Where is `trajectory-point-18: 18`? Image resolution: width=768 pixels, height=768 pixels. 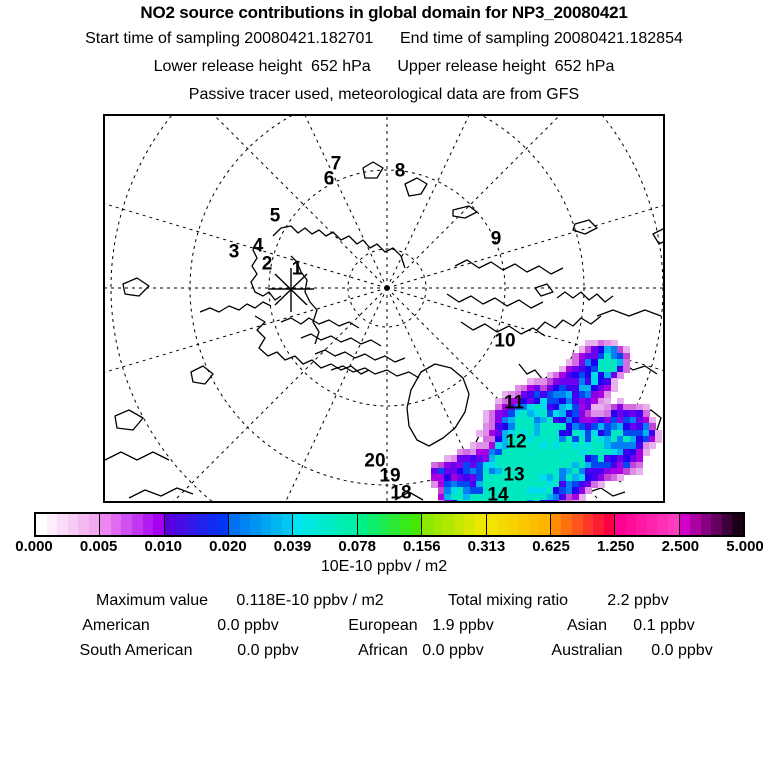 trajectory-point-18: 18 is located at coordinates (401, 492).